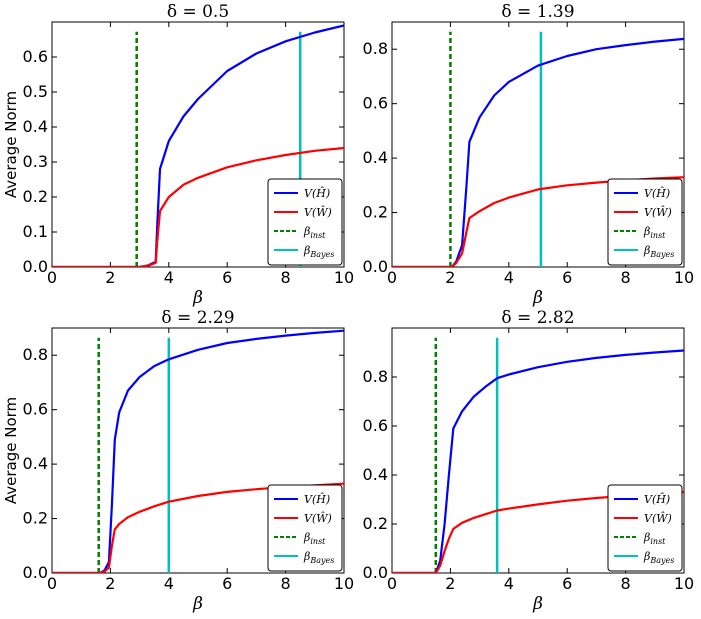 This screenshot has height=619, width=701. What do you see at coordinates (198, 12) in the screenshot?
I see `chart-title: δ = 0.5` at bounding box center [198, 12].